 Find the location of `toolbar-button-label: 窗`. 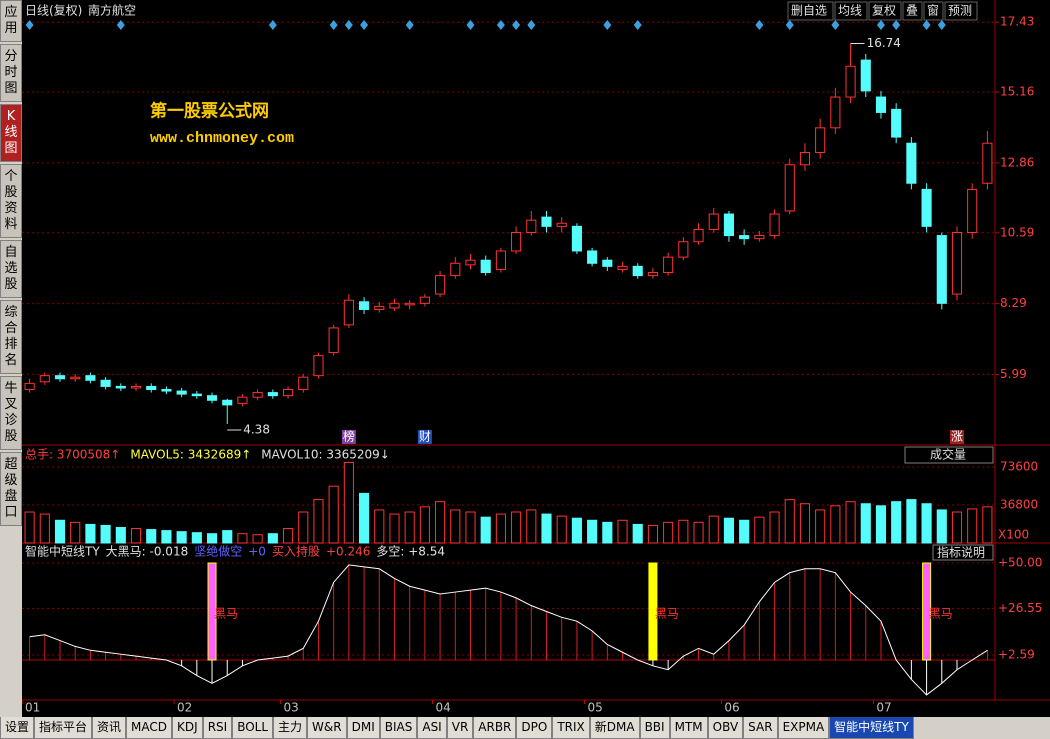

toolbar-button-label: 窗 is located at coordinates (933, 11).